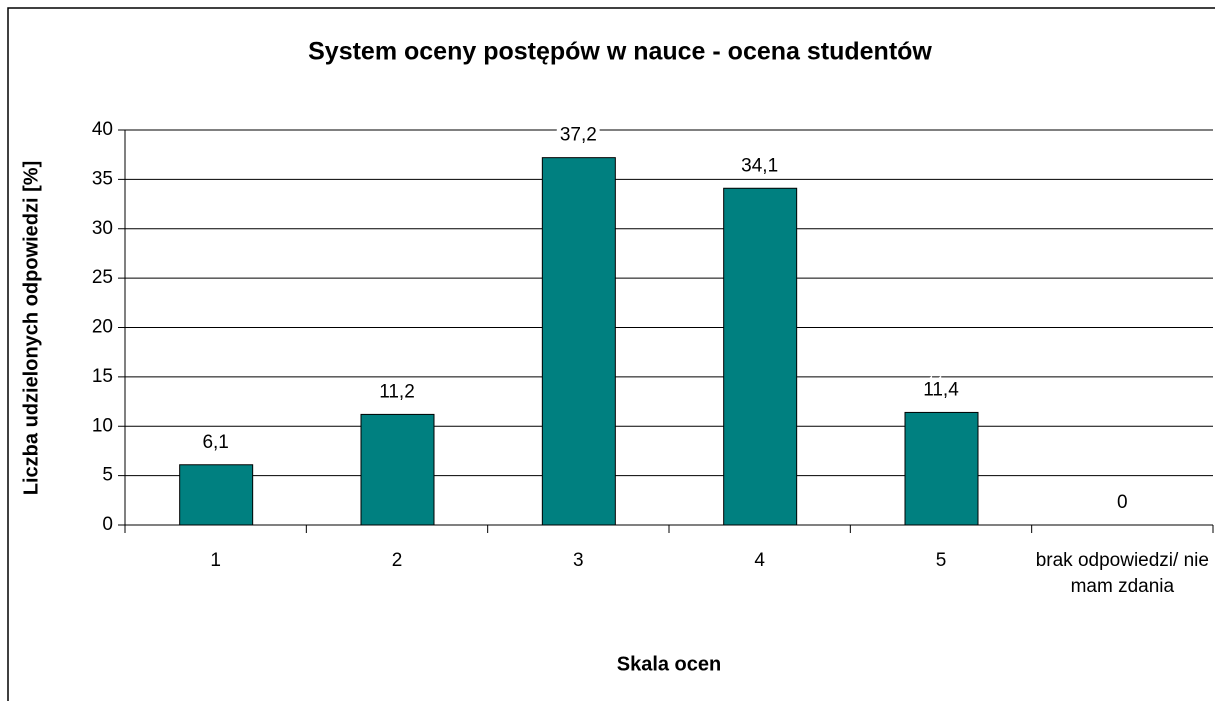 The width and height of the screenshot is (1215, 701). I want to click on data-label: 0, so click(1122, 502).